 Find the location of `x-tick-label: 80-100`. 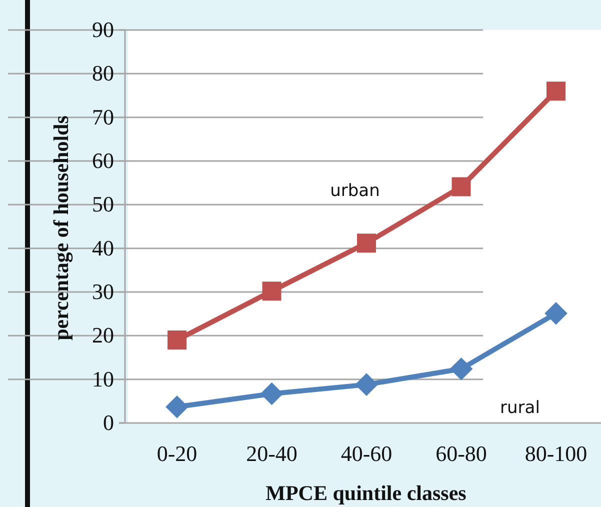

x-tick-label: 80-100 is located at coordinates (556, 453).